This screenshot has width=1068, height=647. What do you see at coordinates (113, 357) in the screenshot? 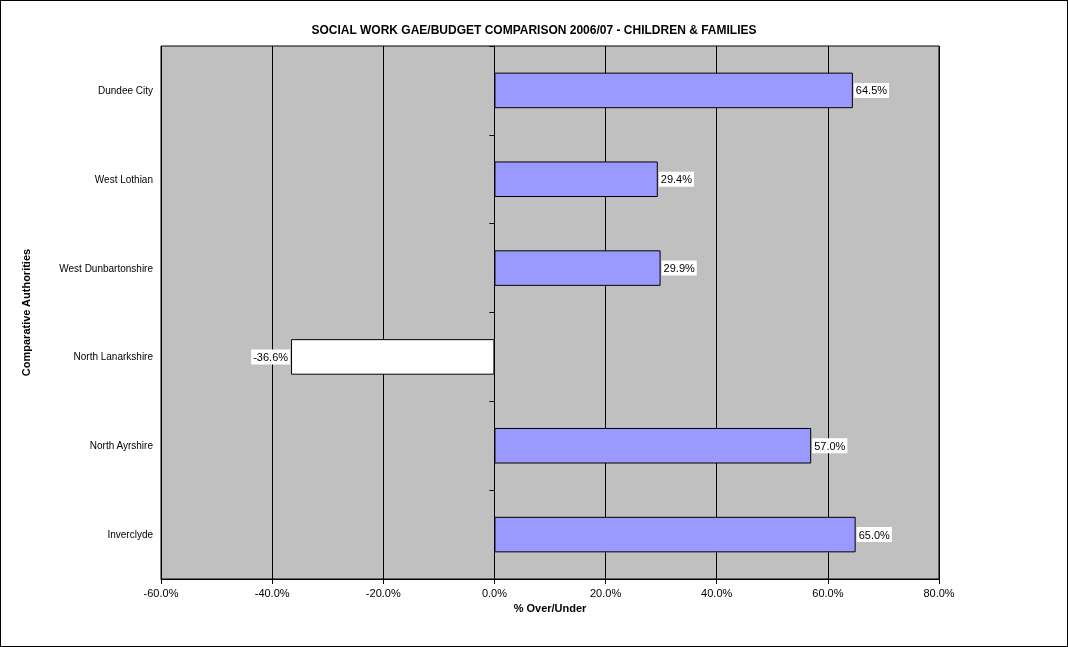
I see `y-tick-label: North Lanarkshire` at bounding box center [113, 357].